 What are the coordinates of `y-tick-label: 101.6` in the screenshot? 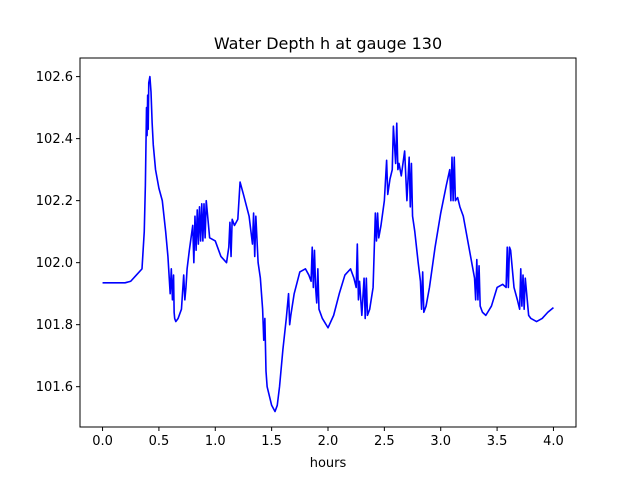 It's located at (54, 387).